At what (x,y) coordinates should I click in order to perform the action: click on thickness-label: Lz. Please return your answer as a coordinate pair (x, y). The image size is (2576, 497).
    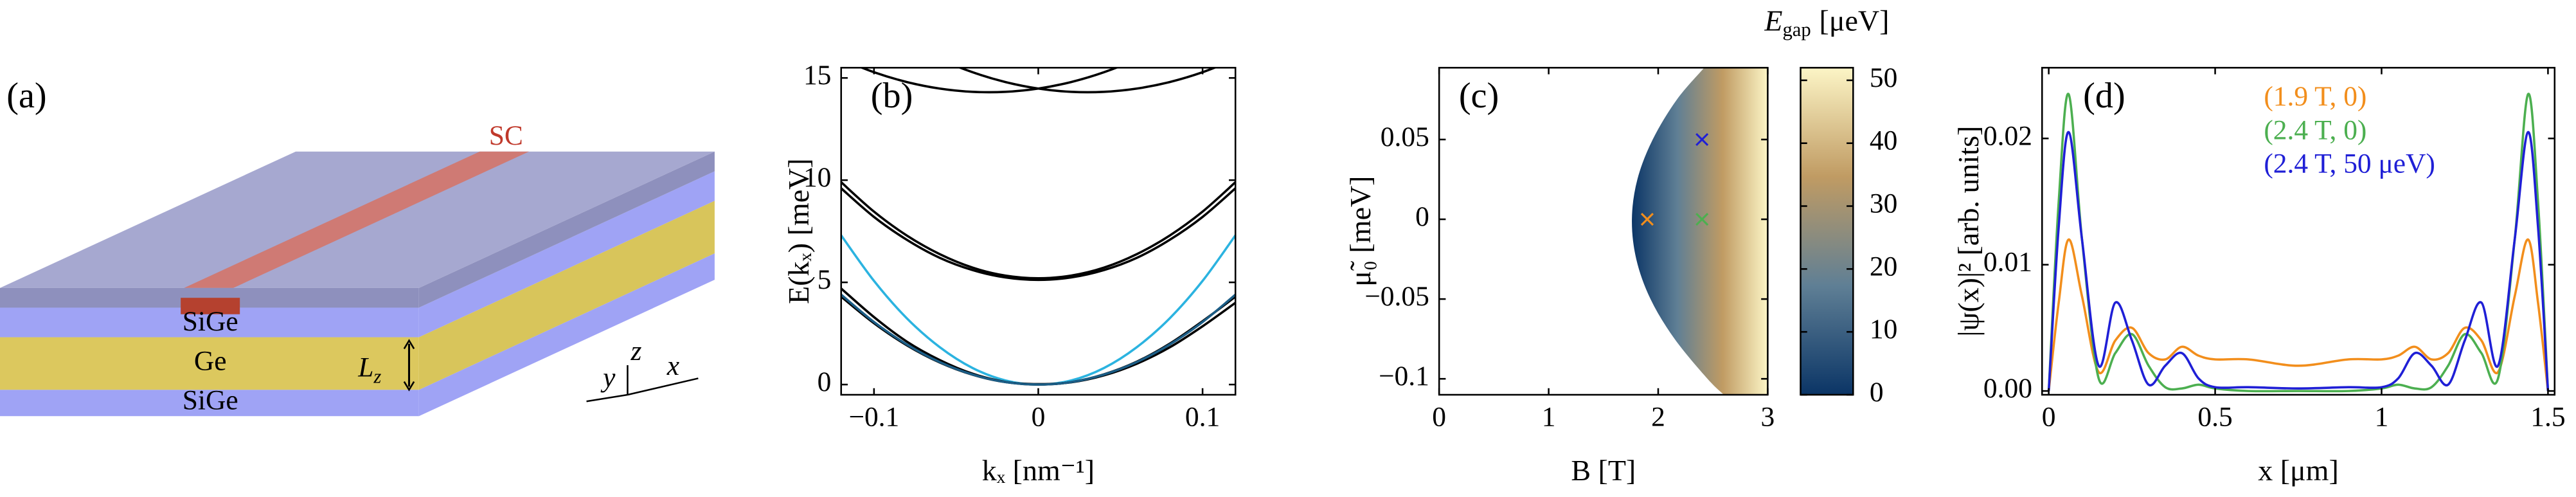
    Looking at the image, I should click on (369, 370).